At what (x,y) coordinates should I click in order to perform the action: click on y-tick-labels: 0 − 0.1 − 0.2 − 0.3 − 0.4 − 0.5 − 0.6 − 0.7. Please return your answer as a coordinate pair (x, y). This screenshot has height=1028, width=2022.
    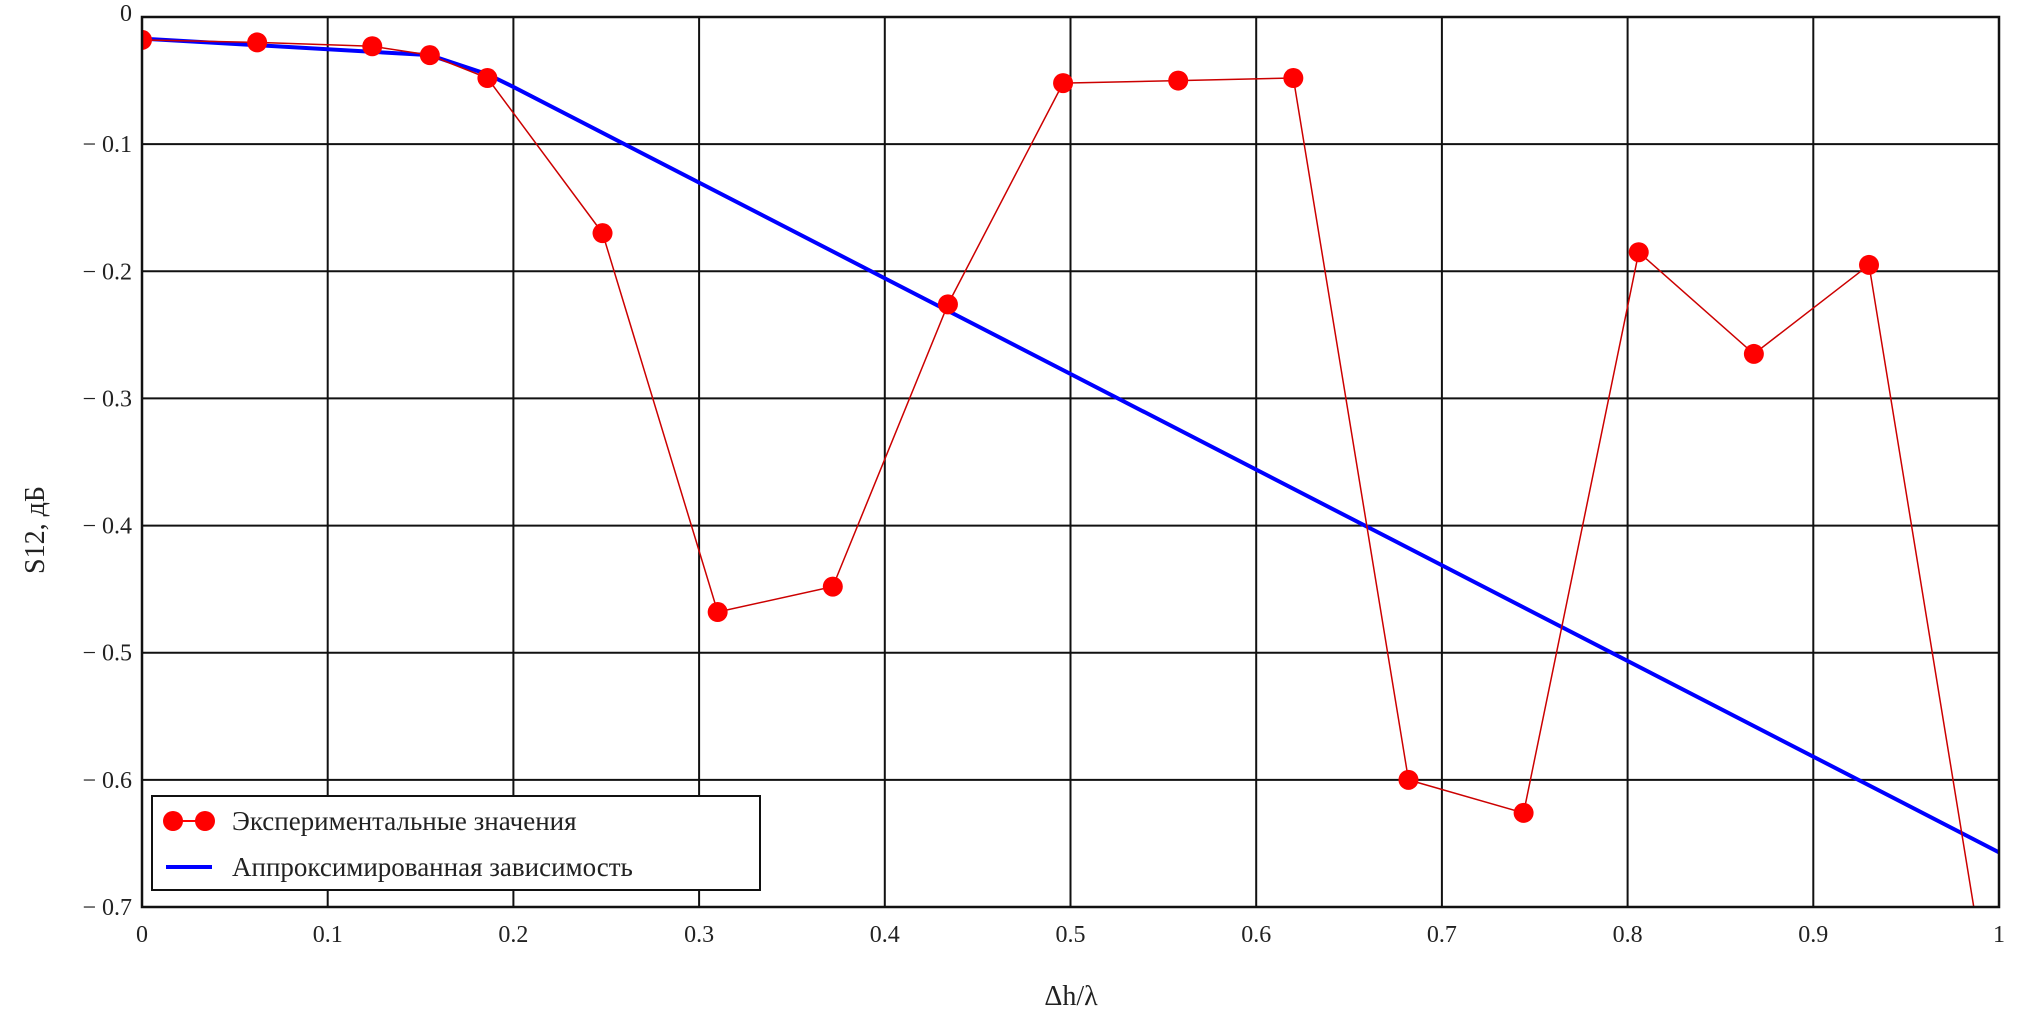
    Looking at the image, I should click on (107, 461).